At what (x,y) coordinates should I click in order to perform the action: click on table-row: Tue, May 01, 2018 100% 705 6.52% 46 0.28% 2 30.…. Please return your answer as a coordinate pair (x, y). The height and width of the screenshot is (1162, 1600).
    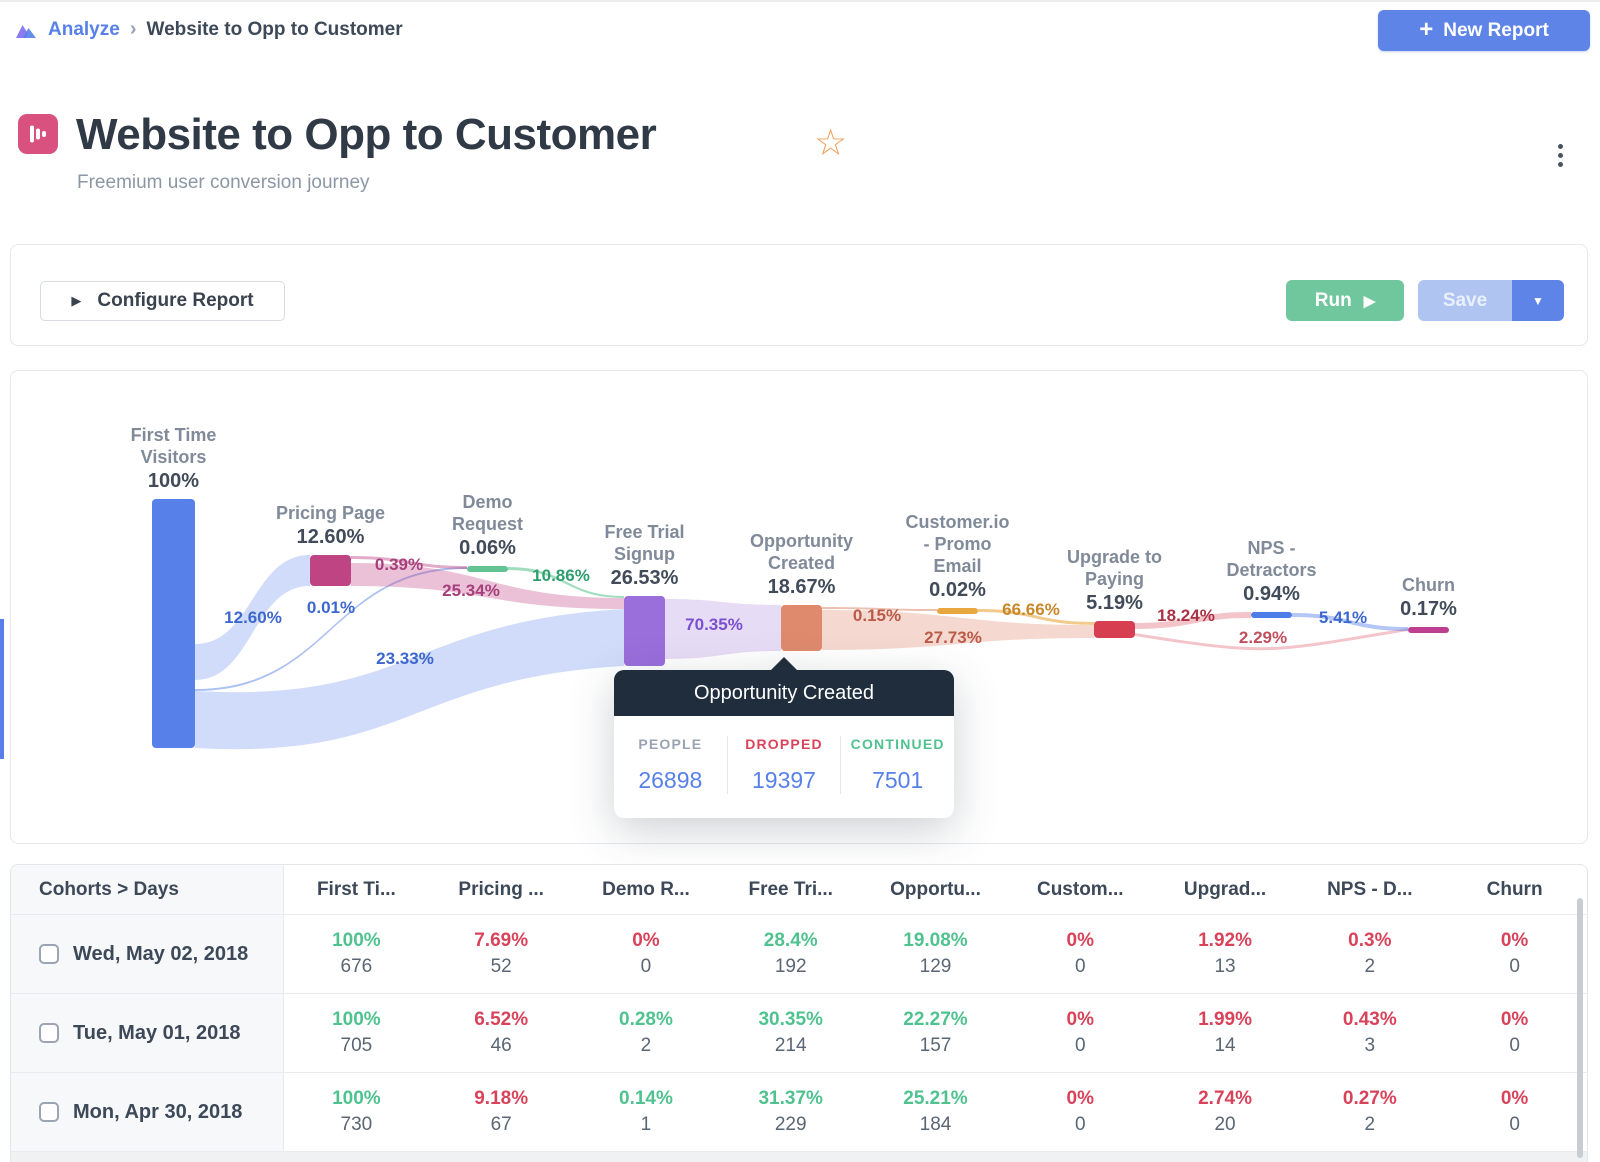
    Looking at the image, I should click on (799, 1033).